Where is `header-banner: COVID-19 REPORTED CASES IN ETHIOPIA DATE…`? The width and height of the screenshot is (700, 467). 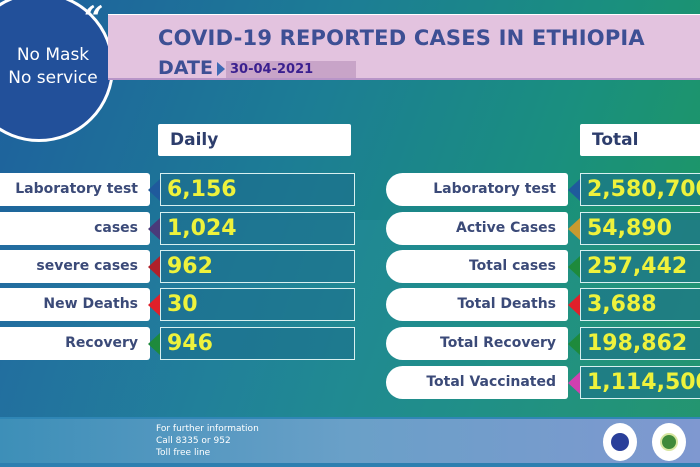
header-banner: COVID-19 REPORTED CASES IN ETHIOPIA DATE… is located at coordinates (404, 47).